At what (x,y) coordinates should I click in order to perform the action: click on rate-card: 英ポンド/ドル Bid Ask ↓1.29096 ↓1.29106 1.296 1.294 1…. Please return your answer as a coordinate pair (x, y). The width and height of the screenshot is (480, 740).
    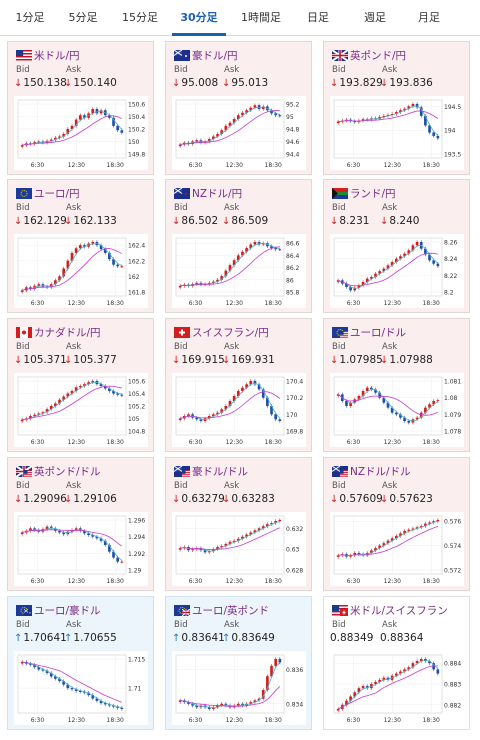
    Looking at the image, I should click on (80, 524).